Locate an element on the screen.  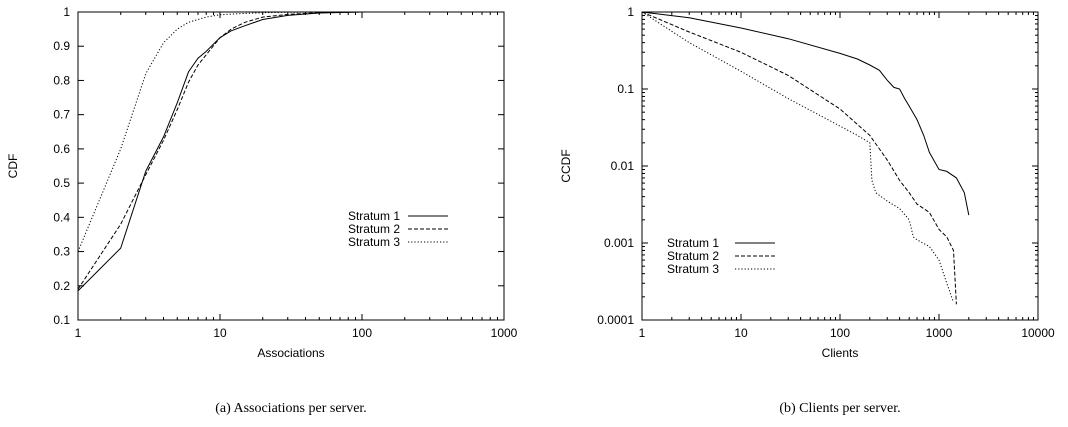
y-tick-label: 0.3 is located at coordinates (61, 252).